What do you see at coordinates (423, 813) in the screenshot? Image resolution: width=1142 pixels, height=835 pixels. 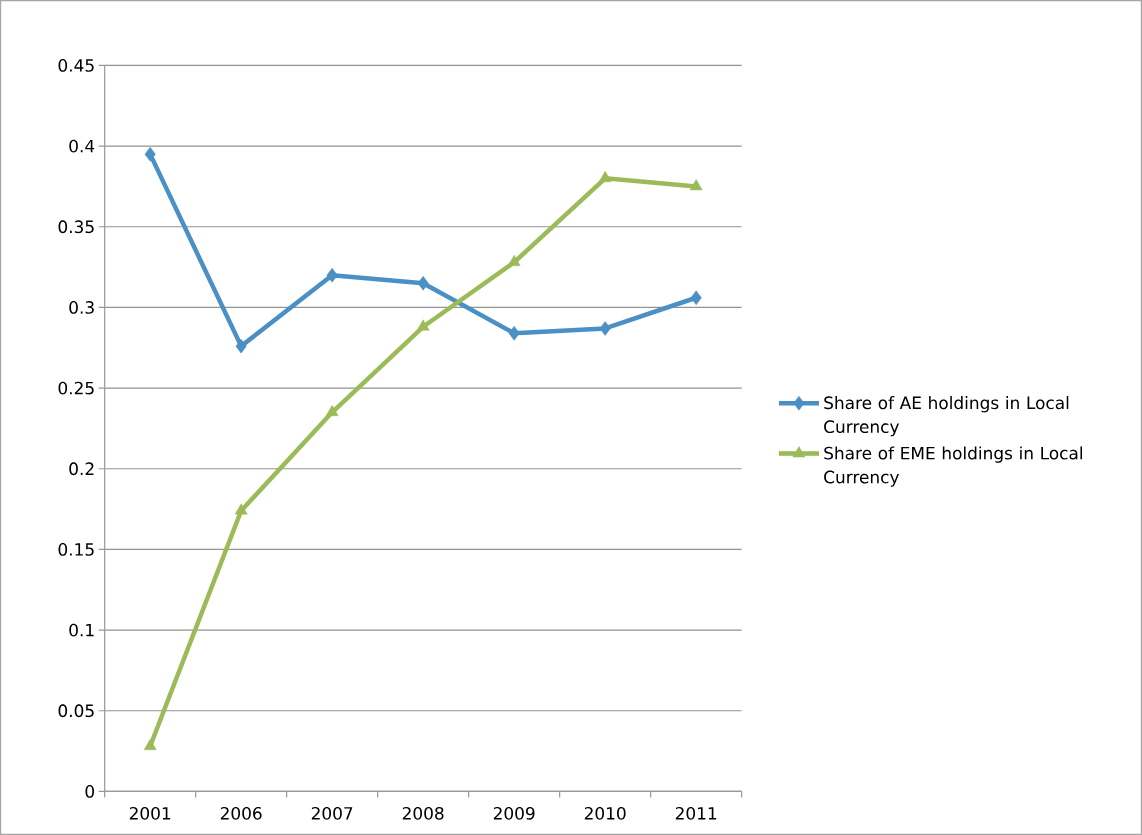 I see `x-tick-label: 2008` at bounding box center [423, 813].